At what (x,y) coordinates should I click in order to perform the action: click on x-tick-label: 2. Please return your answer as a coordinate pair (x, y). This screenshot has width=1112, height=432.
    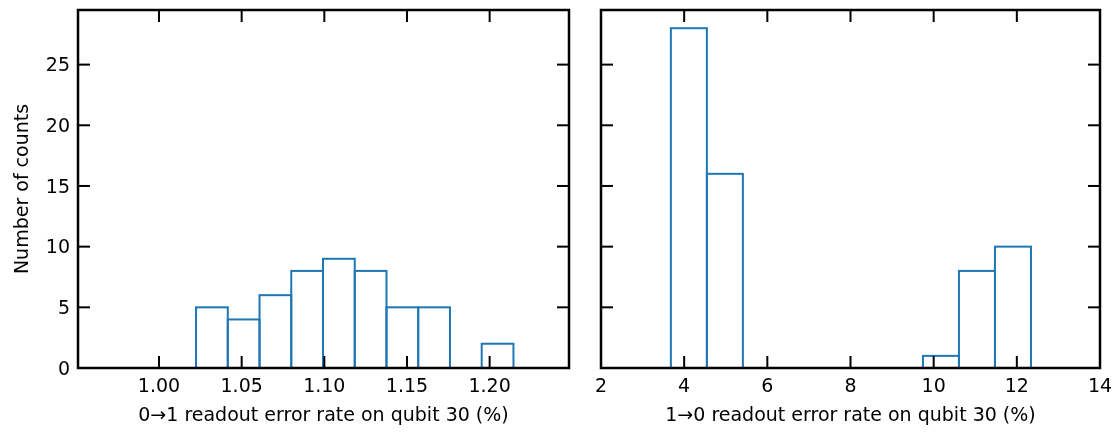
    Looking at the image, I should click on (601, 385).